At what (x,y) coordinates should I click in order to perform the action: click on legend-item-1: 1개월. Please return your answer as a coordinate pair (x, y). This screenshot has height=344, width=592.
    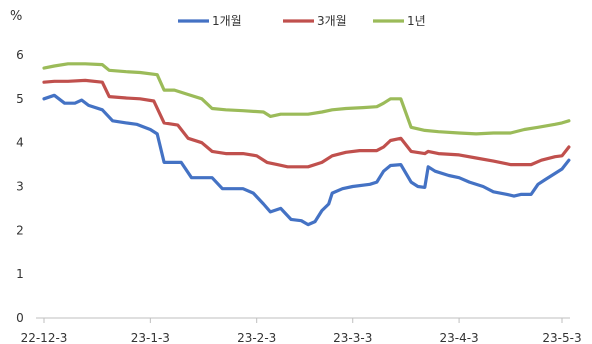
    Looking at the image, I should click on (210, 21).